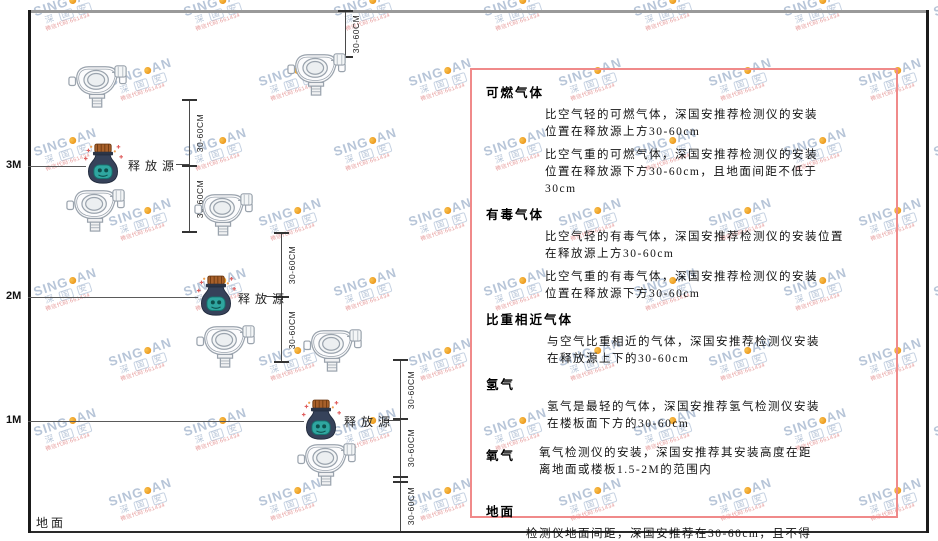 This screenshot has width=938, height=541. I want to click on floor-line, so click(478, 532).